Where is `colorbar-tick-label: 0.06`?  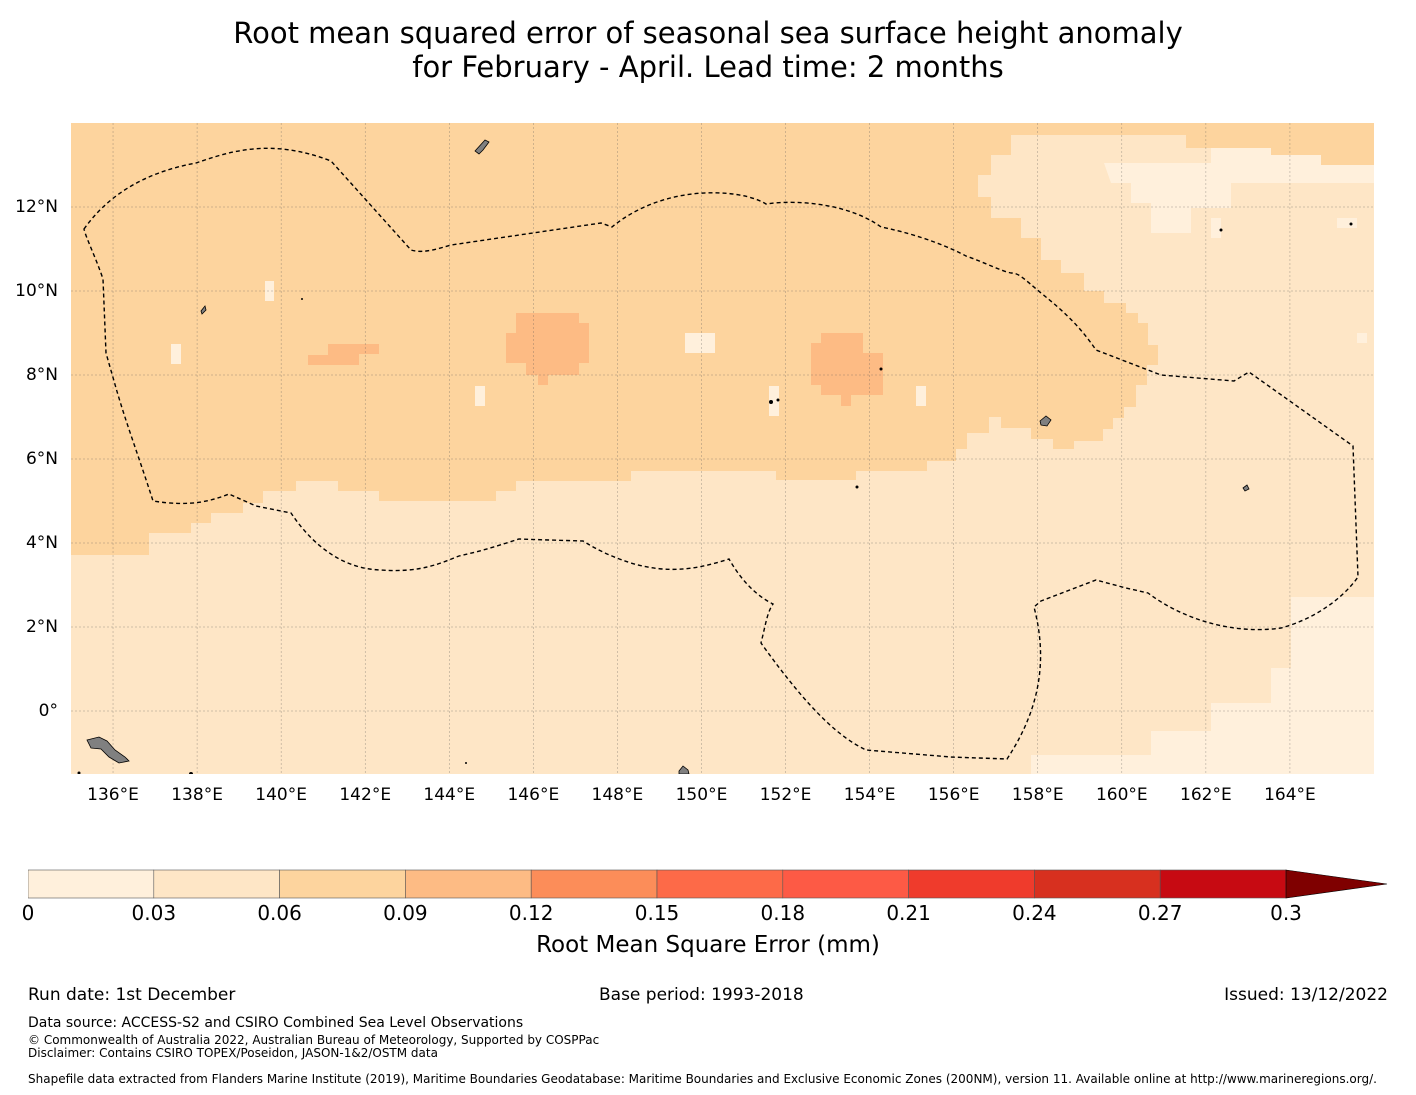 colorbar-tick-label: 0.06 is located at coordinates (279, 913).